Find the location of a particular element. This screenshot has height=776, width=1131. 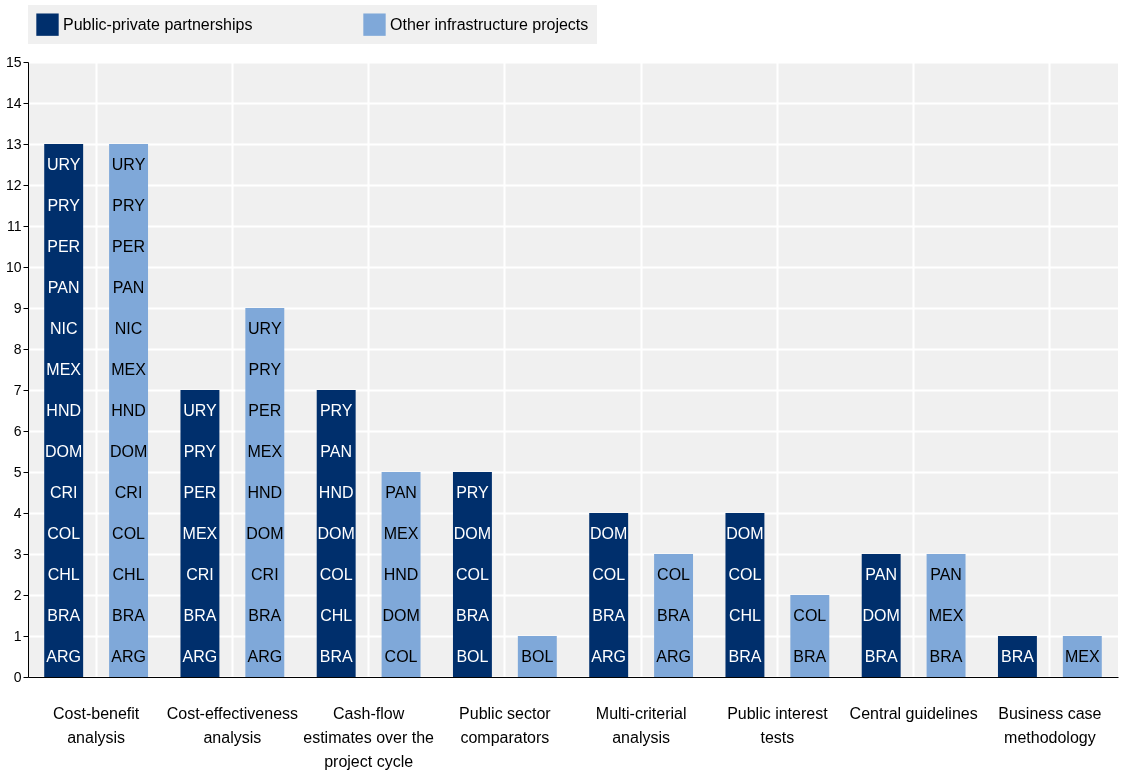

x-tick-label: Cash-flow estimates over the project cycle is located at coordinates (369, 737).